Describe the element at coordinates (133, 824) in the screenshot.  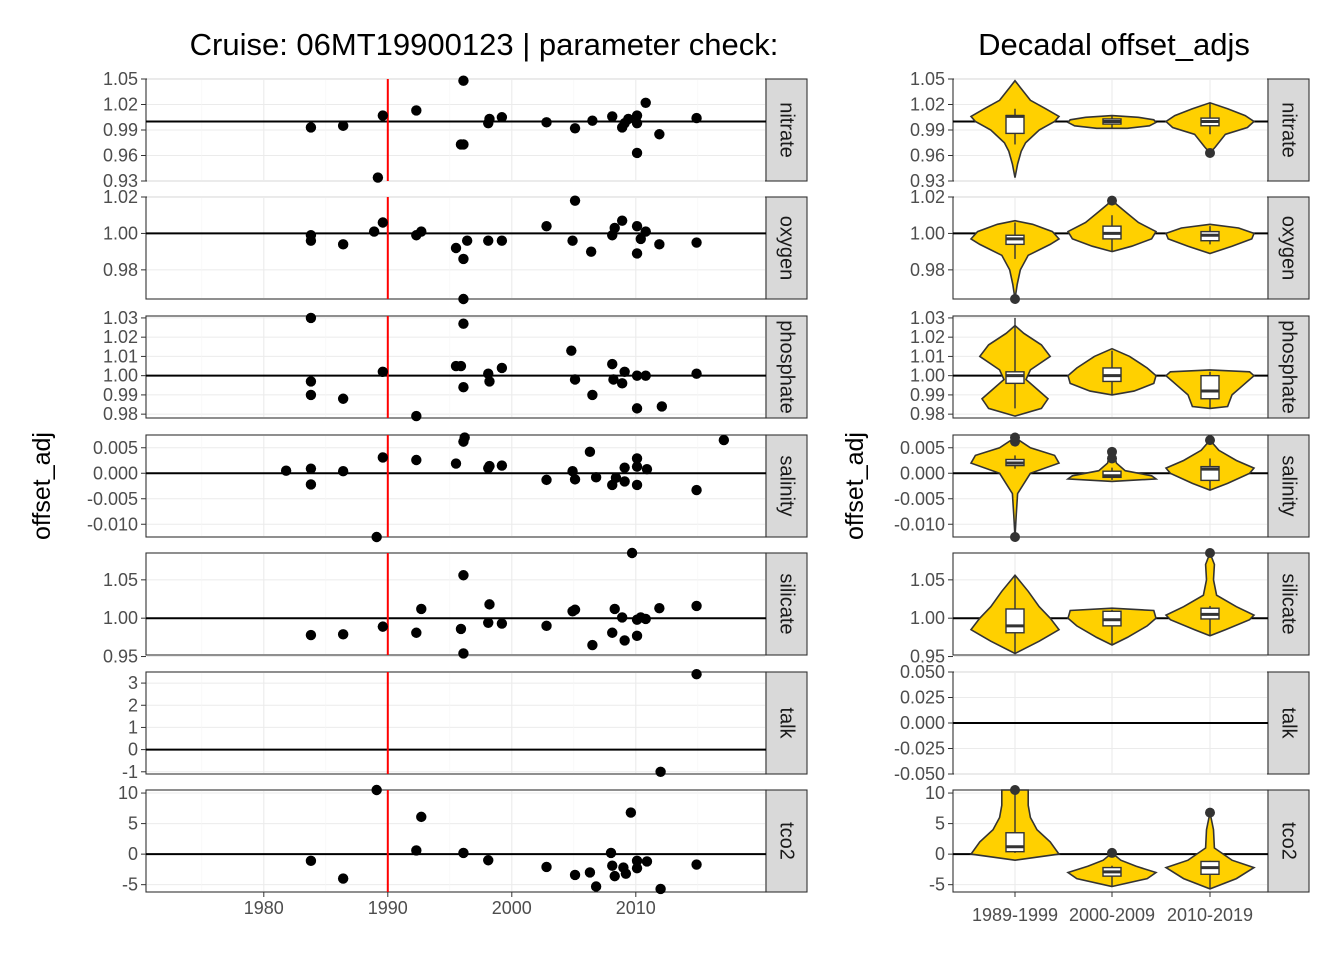
I see `left-y-tick-label: 5` at that location.